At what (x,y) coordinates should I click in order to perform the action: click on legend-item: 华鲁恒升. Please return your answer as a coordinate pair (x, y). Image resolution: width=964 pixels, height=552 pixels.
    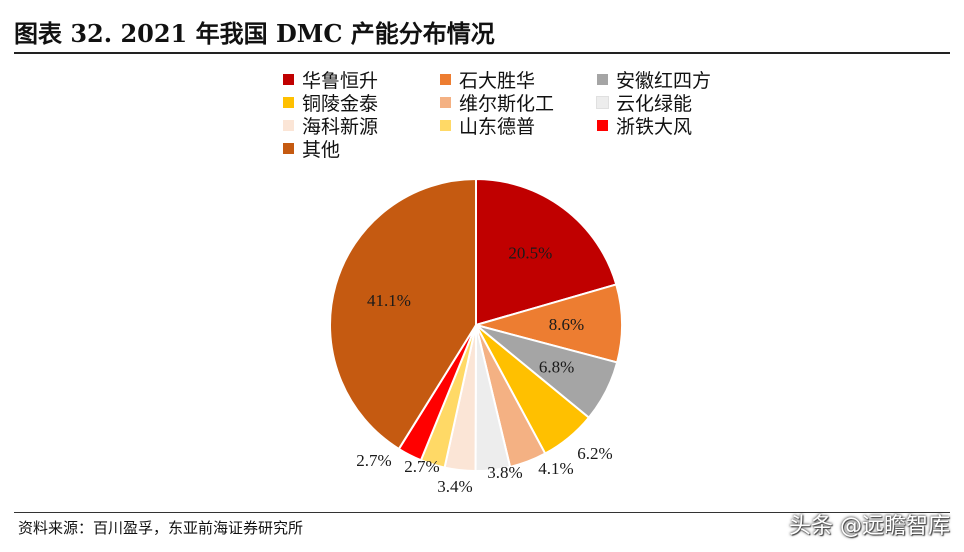
    Looking at the image, I should click on (330, 79).